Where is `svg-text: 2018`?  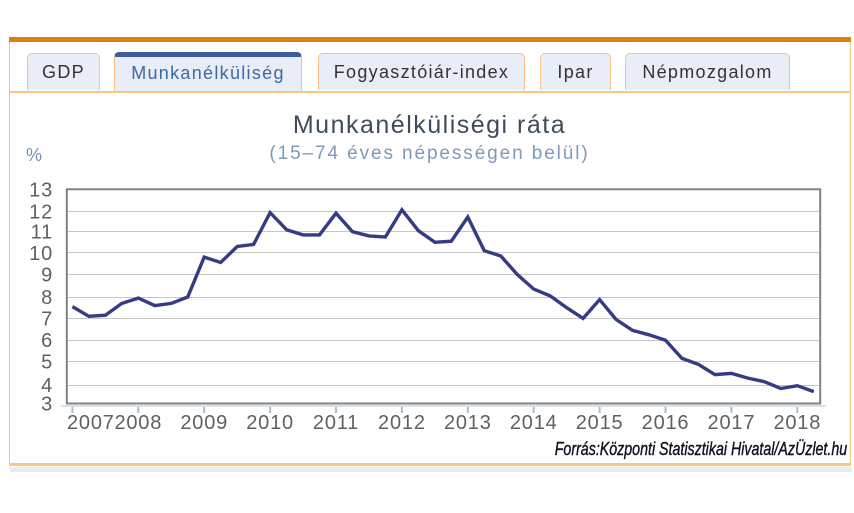 svg-text: 2018 is located at coordinates (797, 423).